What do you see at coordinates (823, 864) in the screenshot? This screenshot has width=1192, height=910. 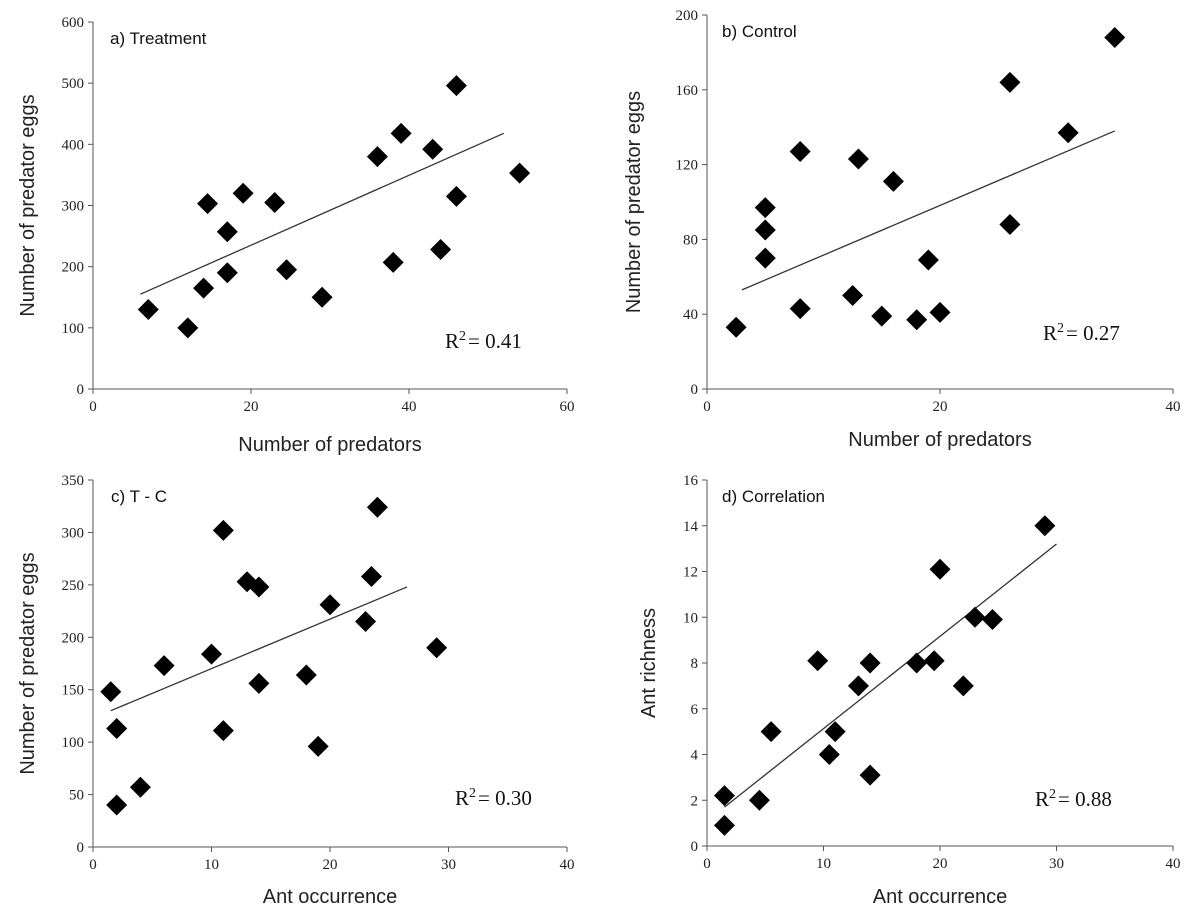 I see `x-tick-label: 10` at bounding box center [823, 864].